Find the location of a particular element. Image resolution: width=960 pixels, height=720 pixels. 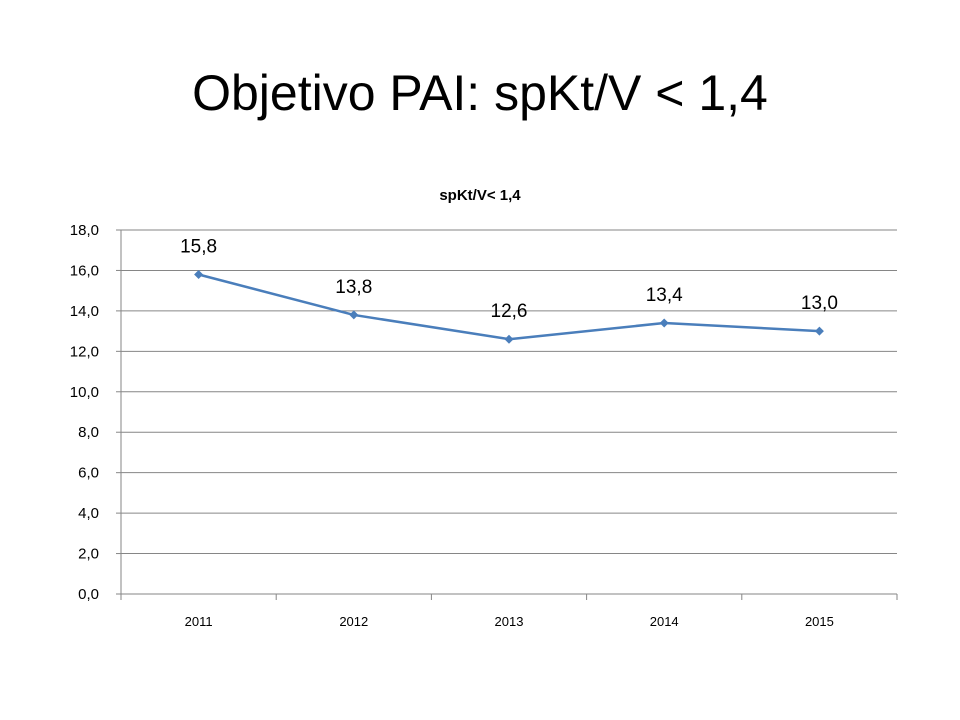

y-tick-label: 10,0 is located at coordinates (84, 392).